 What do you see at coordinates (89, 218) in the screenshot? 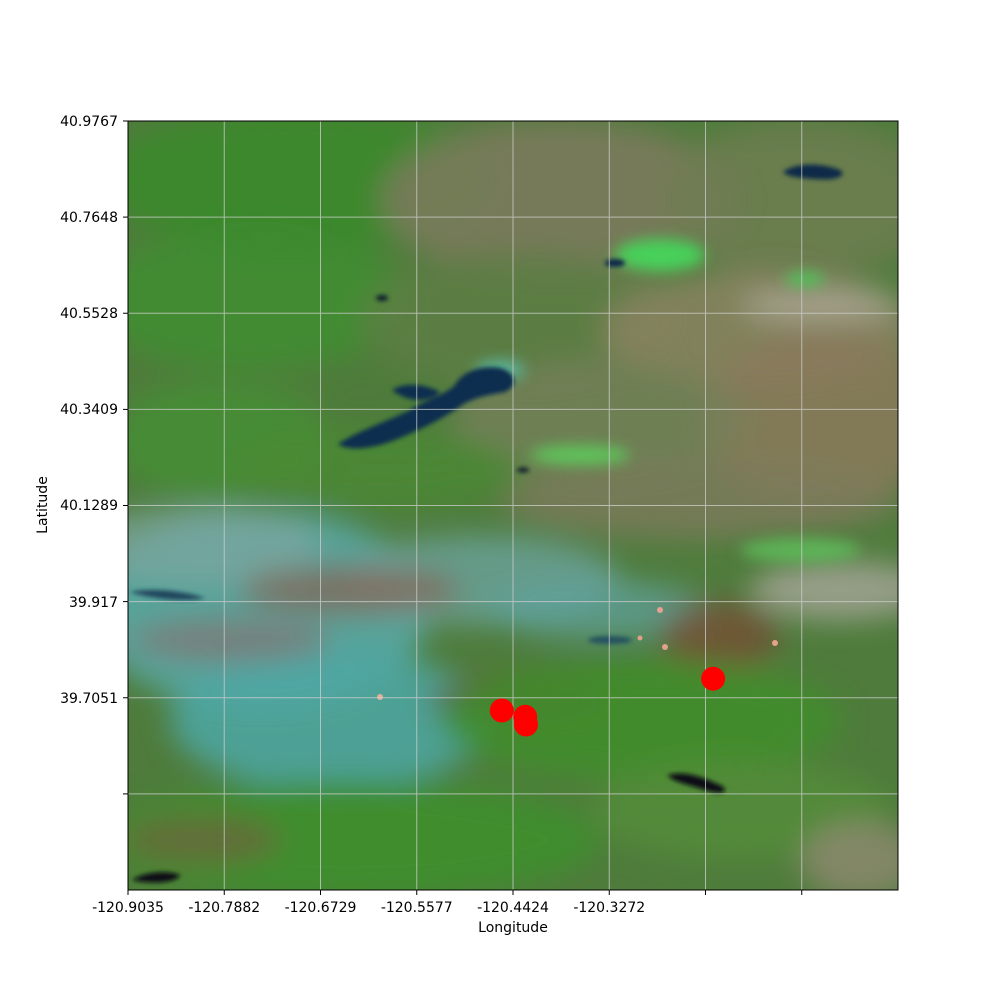
I see `y-tick-label: 40.7648` at bounding box center [89, 218].